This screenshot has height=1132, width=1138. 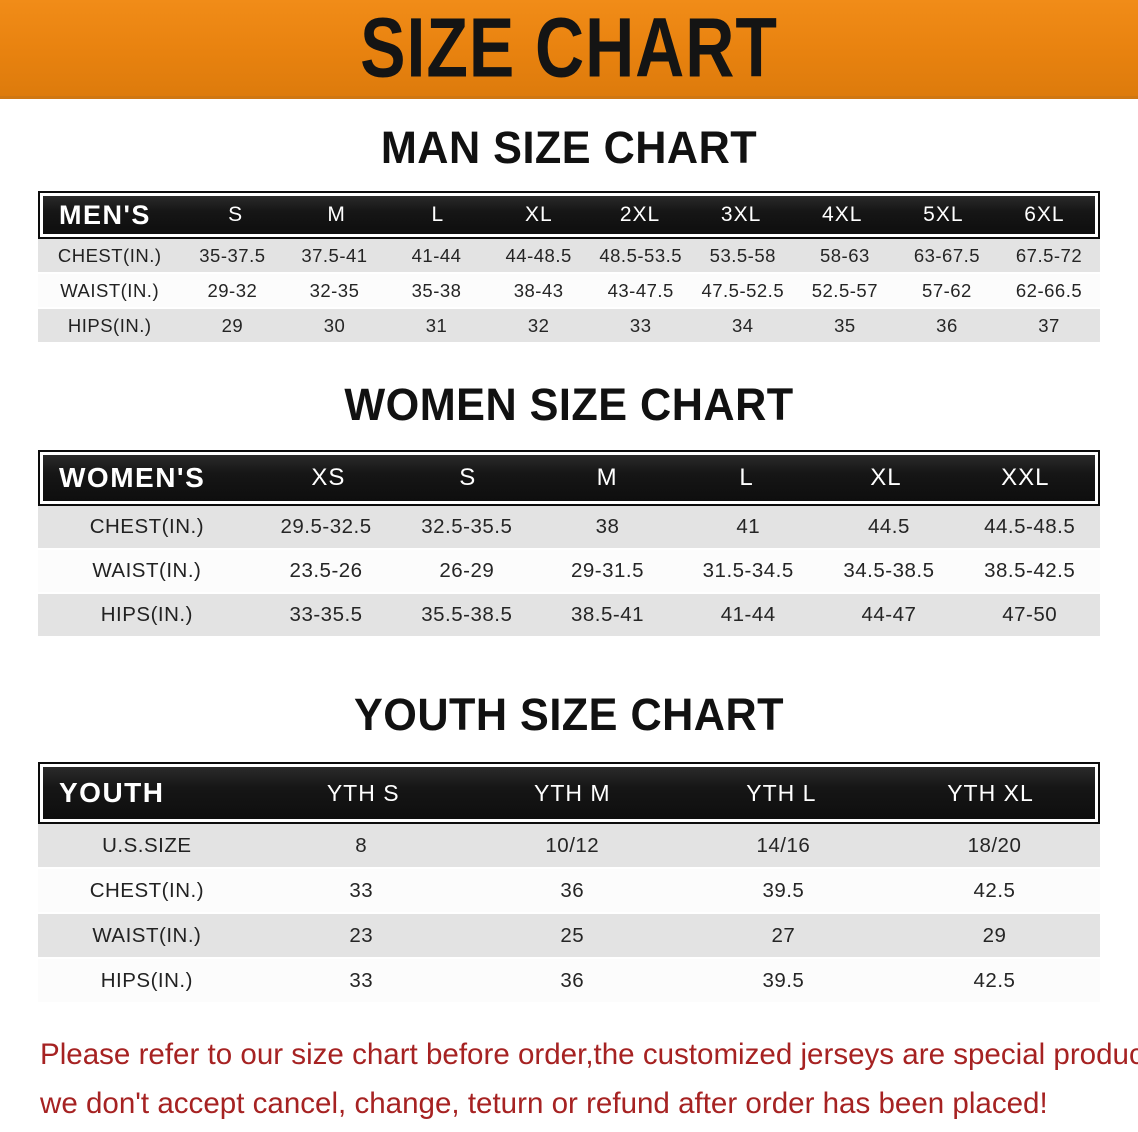 I want to click on size-value-cell: 29, so click(x=232, y=325).